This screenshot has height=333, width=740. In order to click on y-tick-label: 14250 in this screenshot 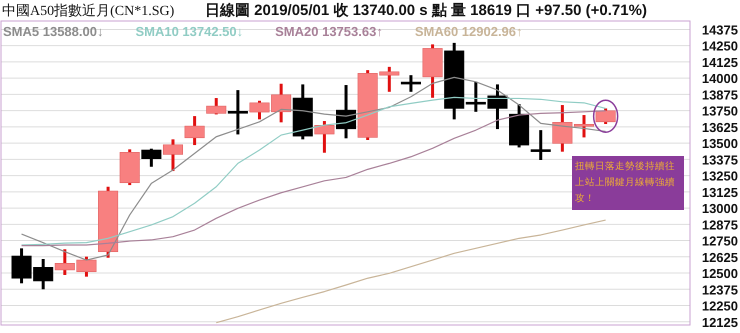, I will do `click(720, 46)`.